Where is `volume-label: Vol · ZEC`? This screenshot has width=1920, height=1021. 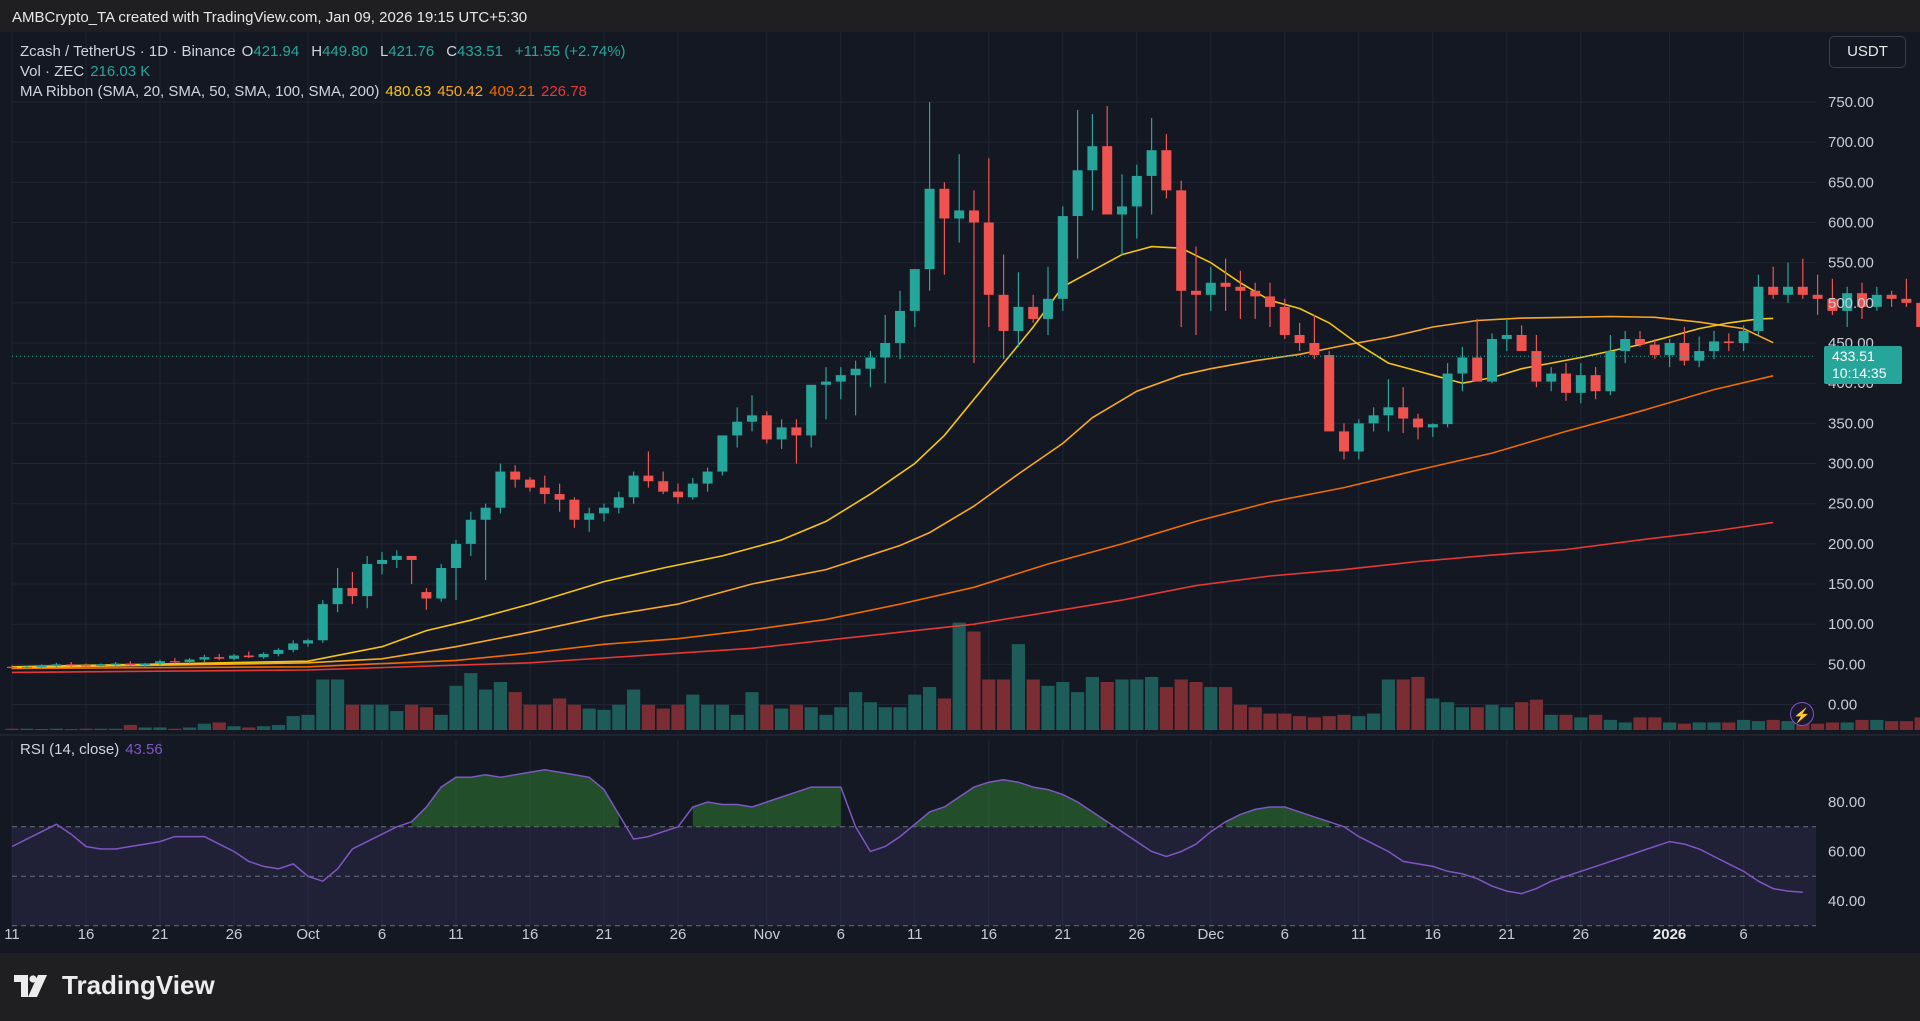
volume-label: Vol · ZEC is located at coordinates (52, 71).